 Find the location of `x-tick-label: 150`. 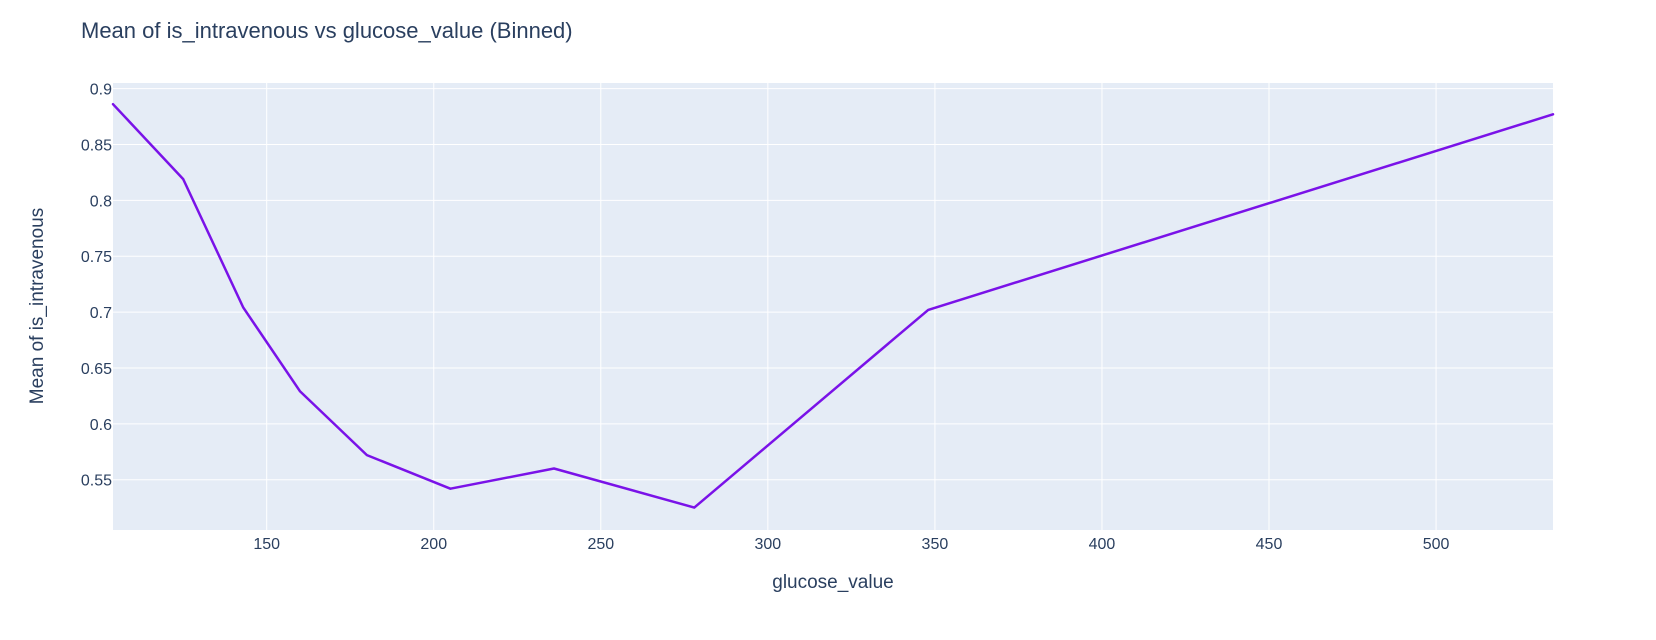

x-tick-label: 150 is located at coordinates (266, 544).